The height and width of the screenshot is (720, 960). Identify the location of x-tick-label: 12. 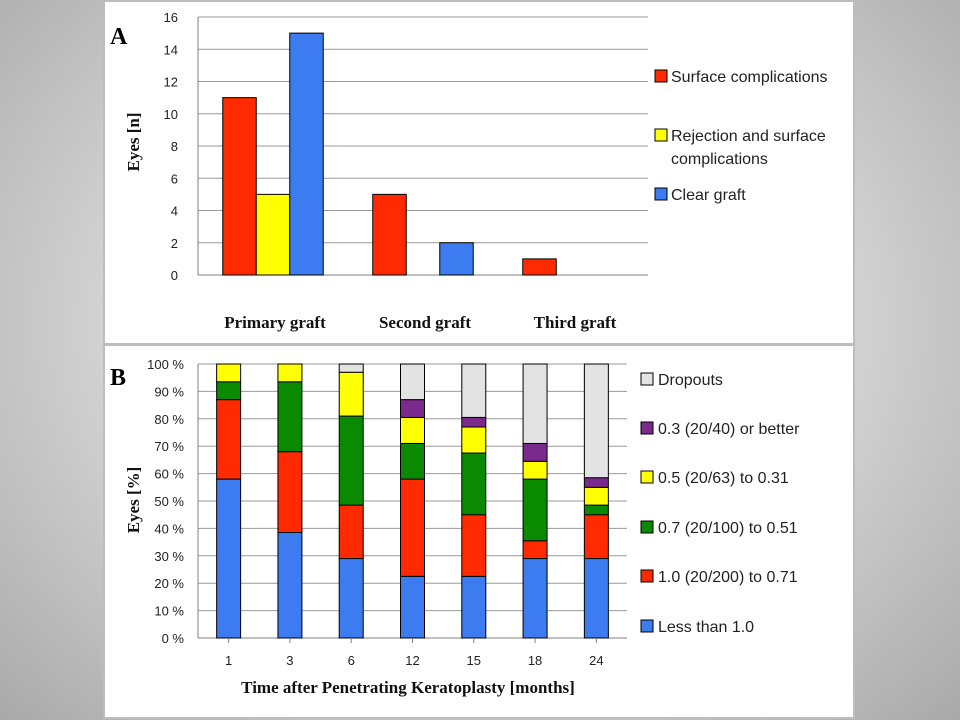
(412, 660).